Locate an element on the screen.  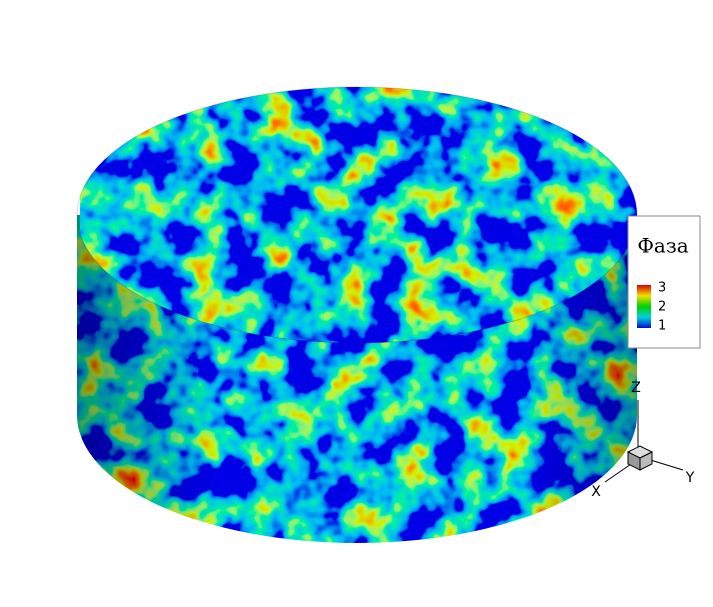
legend-title: Фаза is located at coordinates (662, 246).